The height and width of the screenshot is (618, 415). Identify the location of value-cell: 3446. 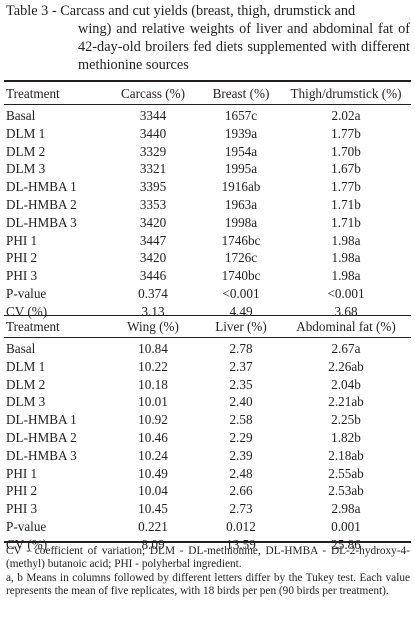
(153, 276).